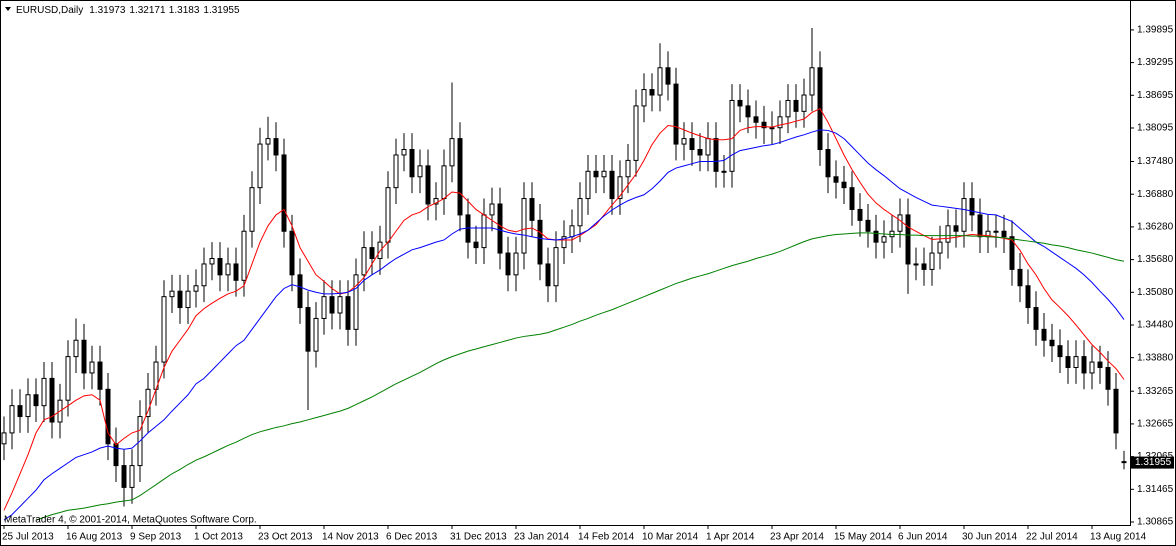 Image resolution: width=1176 pixels, height=546 pixels. I want to click on symbol: EURUSD,Daily, so click(49, 10).